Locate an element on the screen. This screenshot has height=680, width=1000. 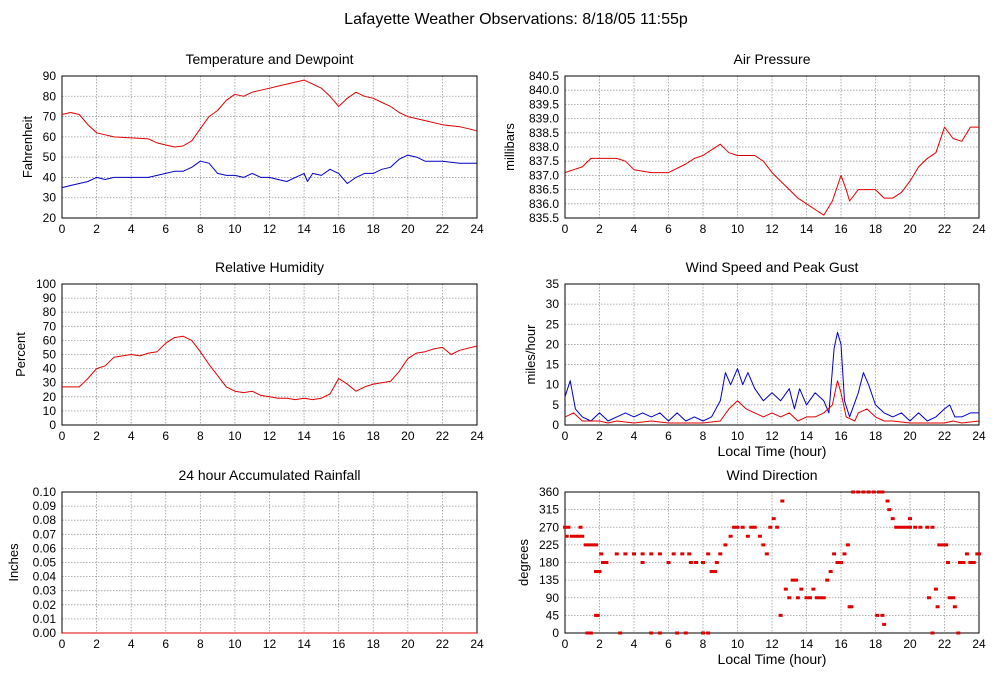
y-tick-label: 45 is located at coordinates (553, 615).